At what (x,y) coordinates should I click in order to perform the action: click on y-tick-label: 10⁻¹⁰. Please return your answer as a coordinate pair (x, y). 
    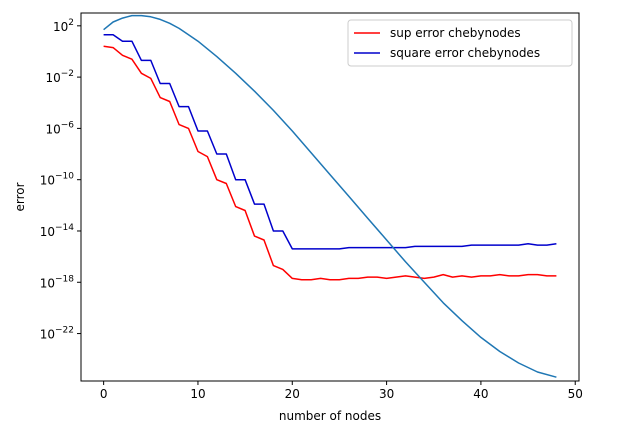
    Looking at the image, I should click on (57, 180).